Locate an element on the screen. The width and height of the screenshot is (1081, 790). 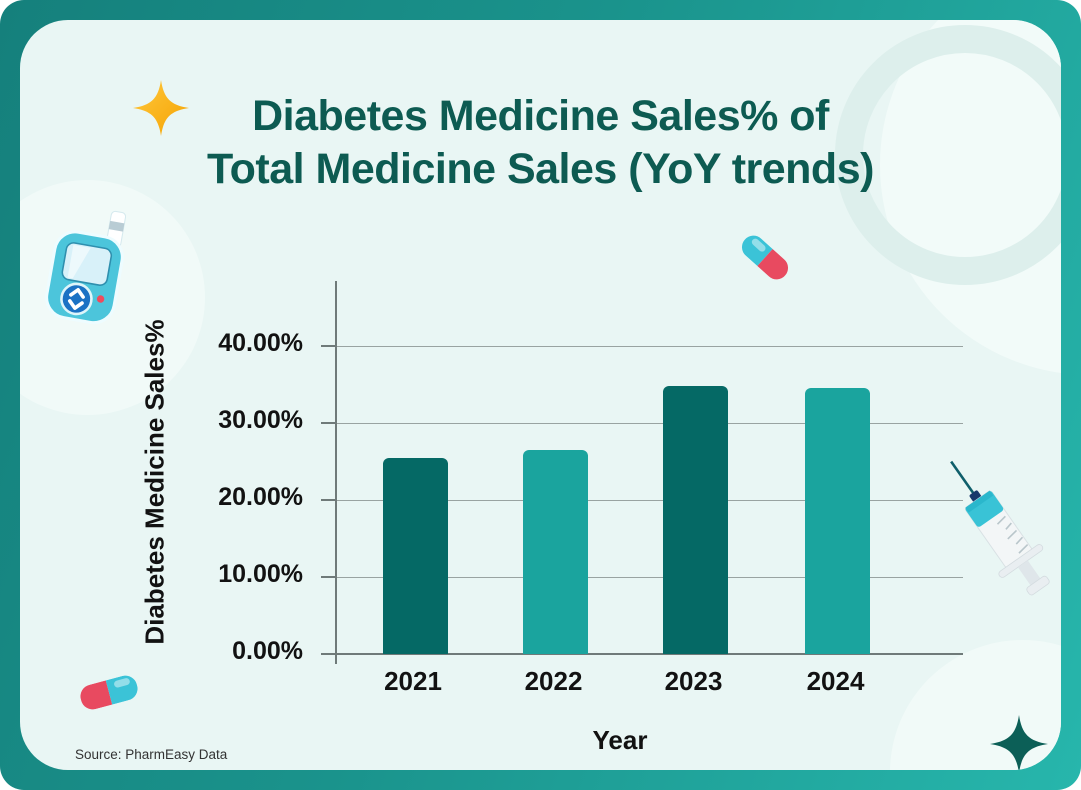
x-tick-label: 2024 is located at coordinates (835, 681).